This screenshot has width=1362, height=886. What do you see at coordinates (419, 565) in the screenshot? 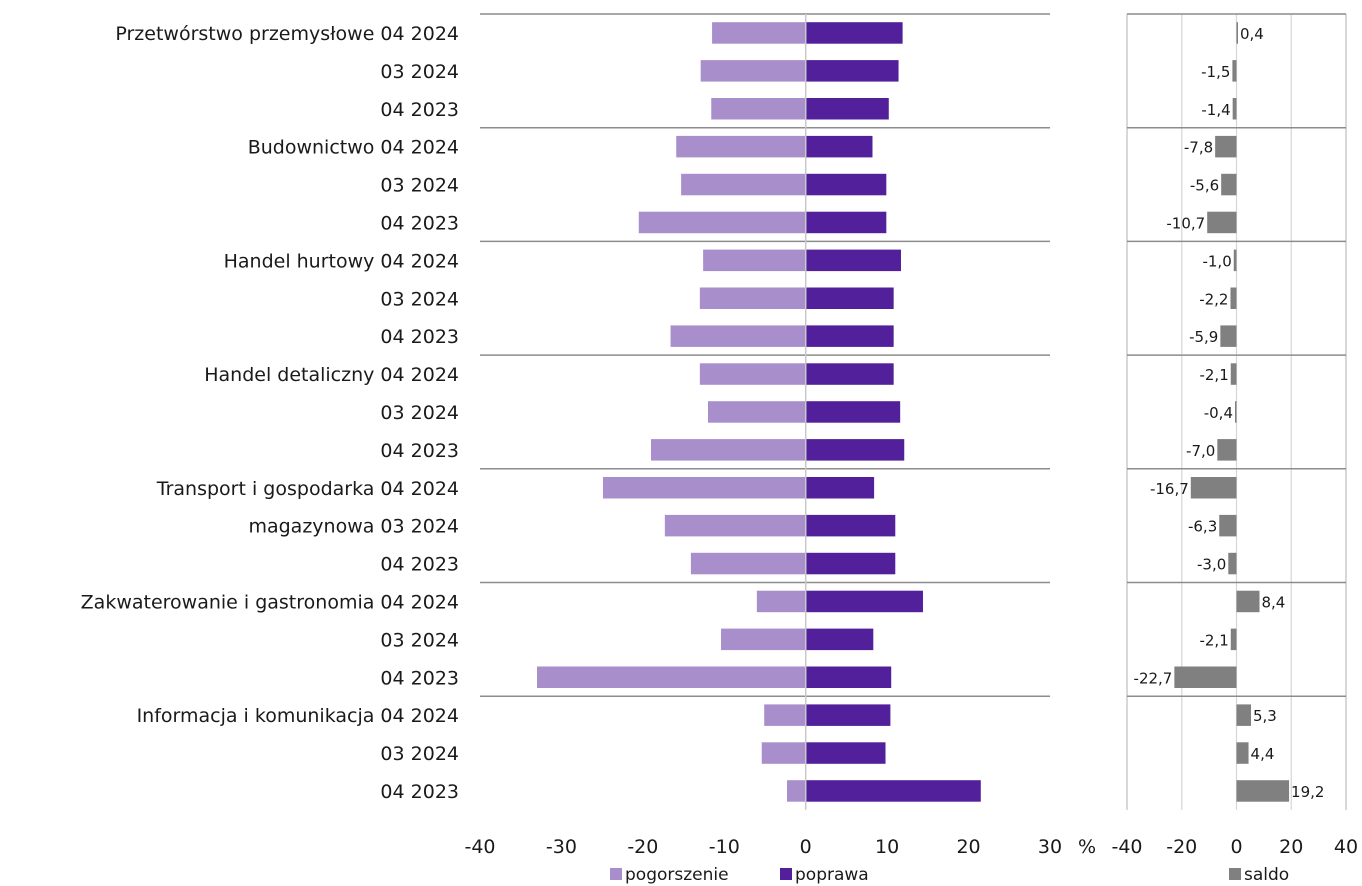
I see `category-label-14: 04 2023` at bounding box center [419, 565].